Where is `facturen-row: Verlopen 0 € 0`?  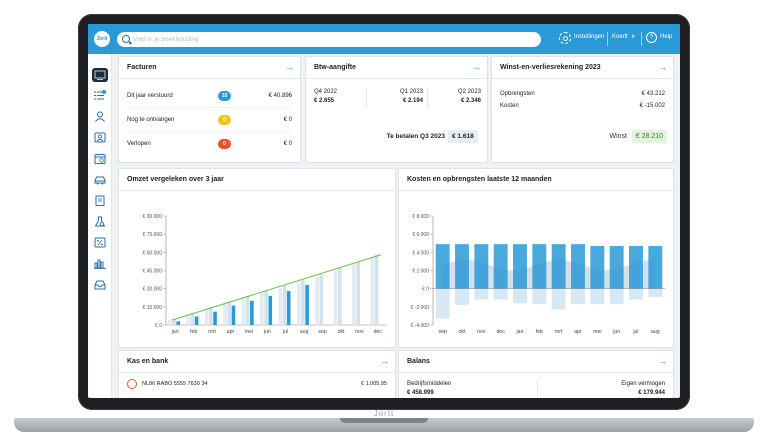 facturen-row: Verlopen 0 € 0 is located at coordinates (209, 144).